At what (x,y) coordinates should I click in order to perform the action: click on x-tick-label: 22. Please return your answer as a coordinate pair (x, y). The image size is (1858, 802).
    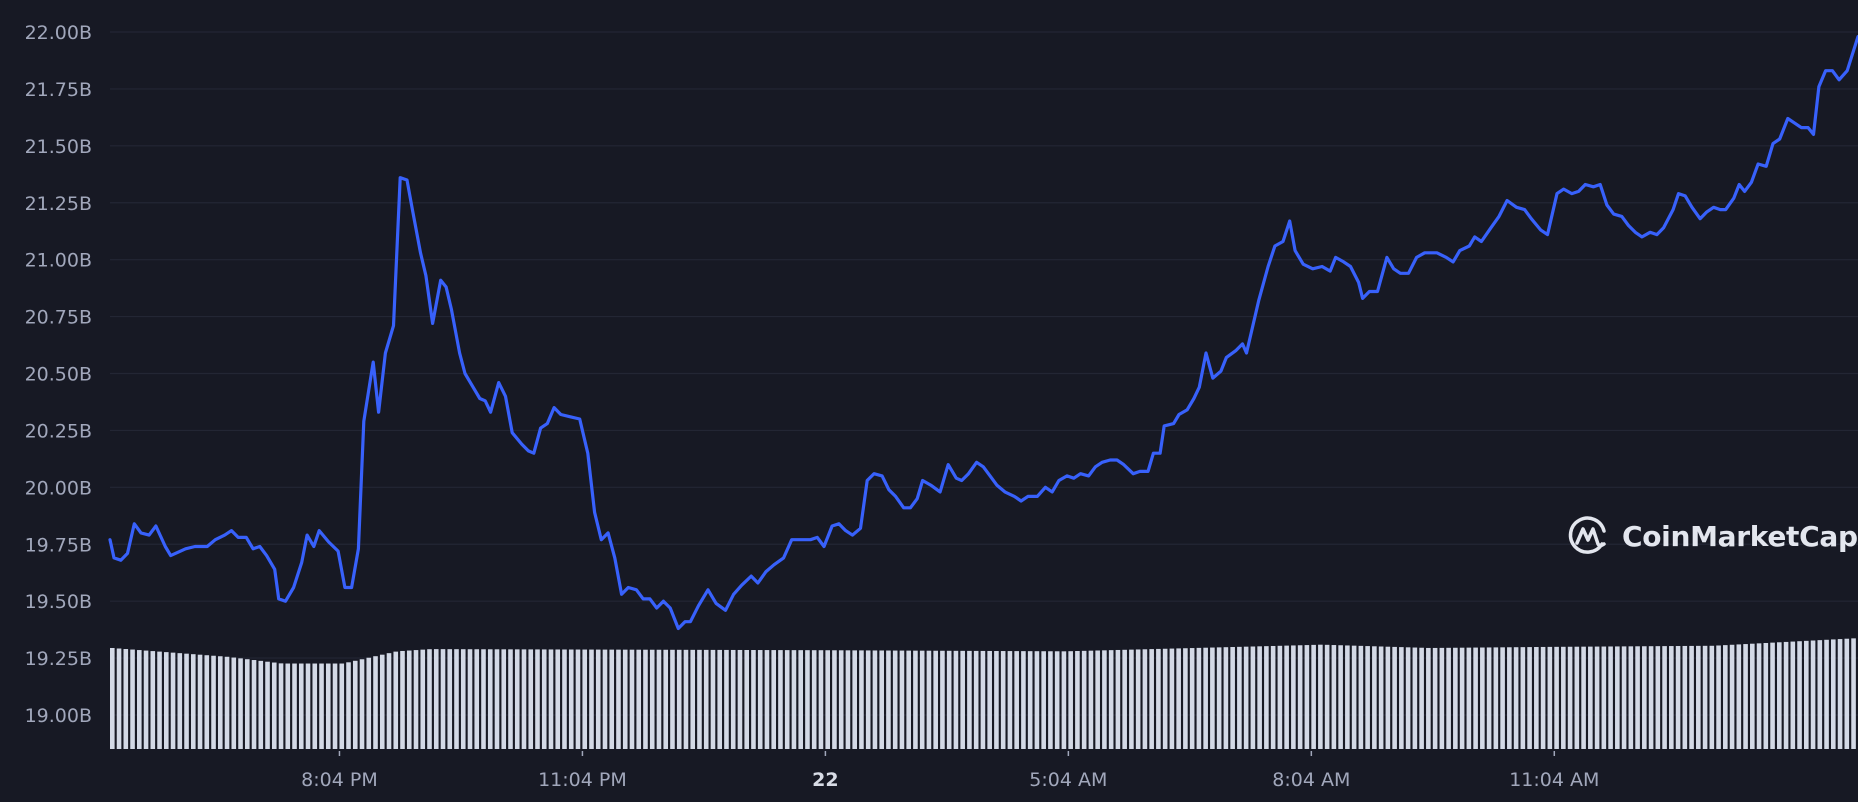
    Looking at the image, I should click on (825, 780).